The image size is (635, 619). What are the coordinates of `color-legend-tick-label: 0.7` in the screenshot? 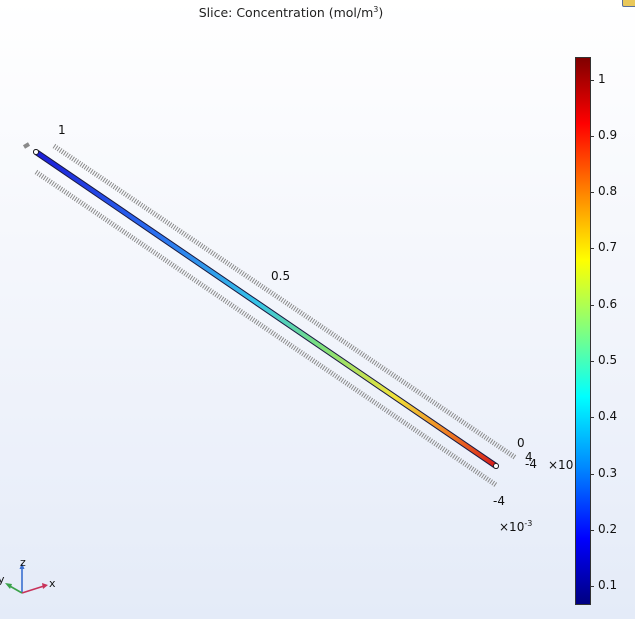 It's located at (608, 247).